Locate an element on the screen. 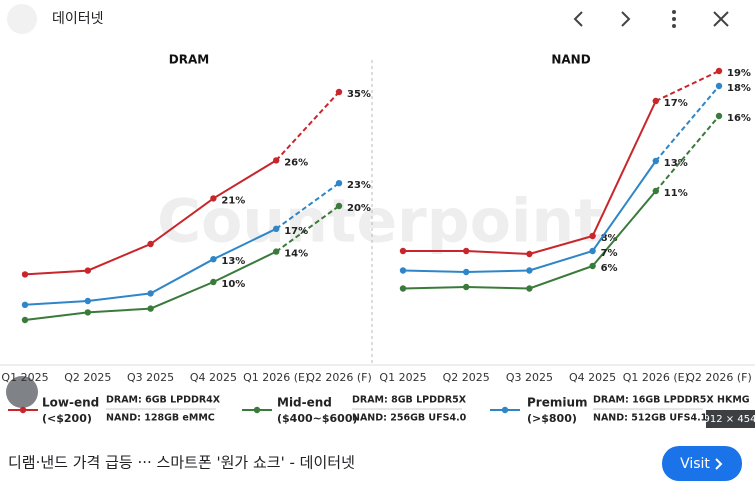  data-label: 6% is located at coordinates (609, 268).